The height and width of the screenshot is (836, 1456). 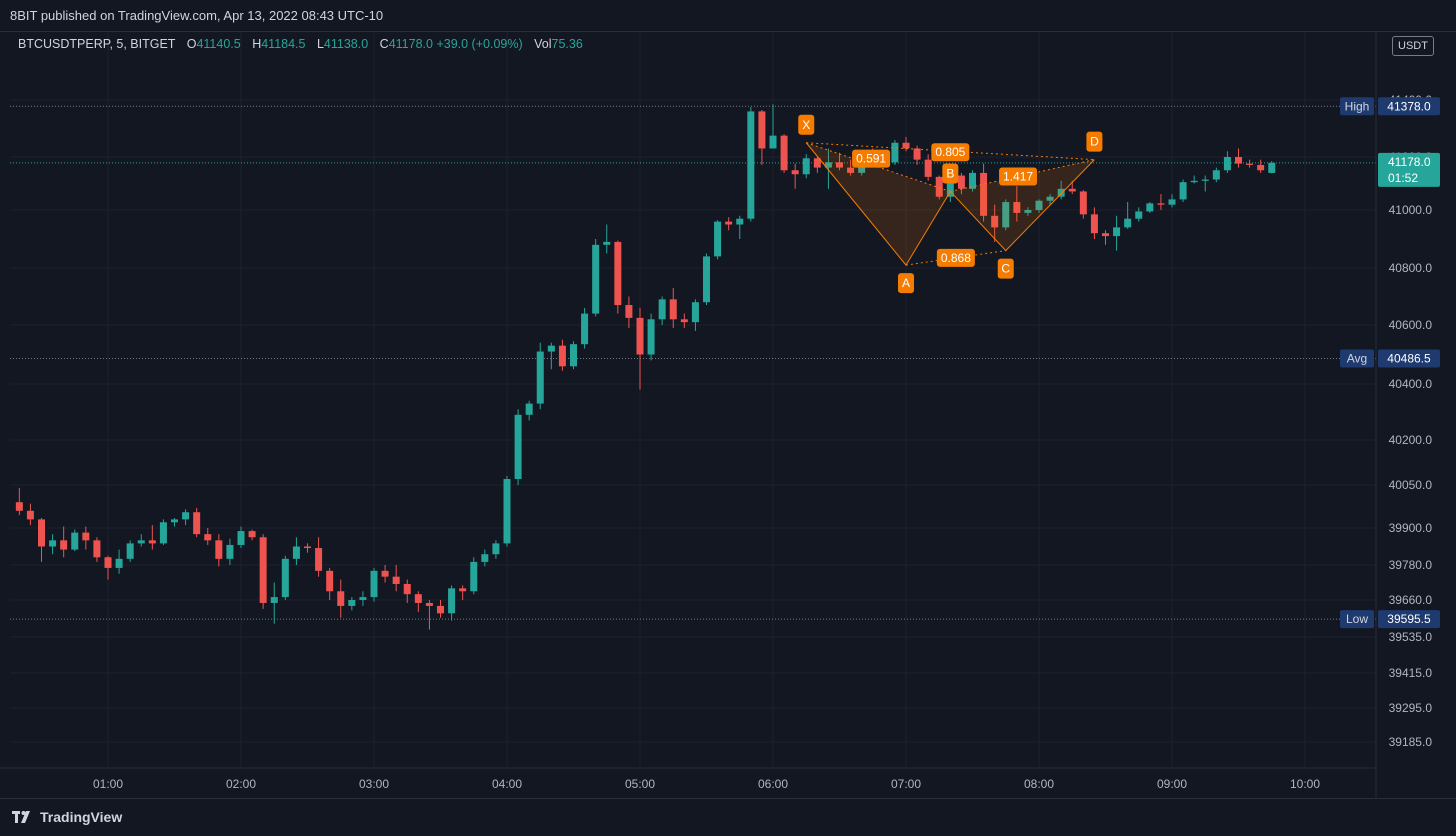 I want to click on ratio-label: 0.805, so click(x=950, y=152).